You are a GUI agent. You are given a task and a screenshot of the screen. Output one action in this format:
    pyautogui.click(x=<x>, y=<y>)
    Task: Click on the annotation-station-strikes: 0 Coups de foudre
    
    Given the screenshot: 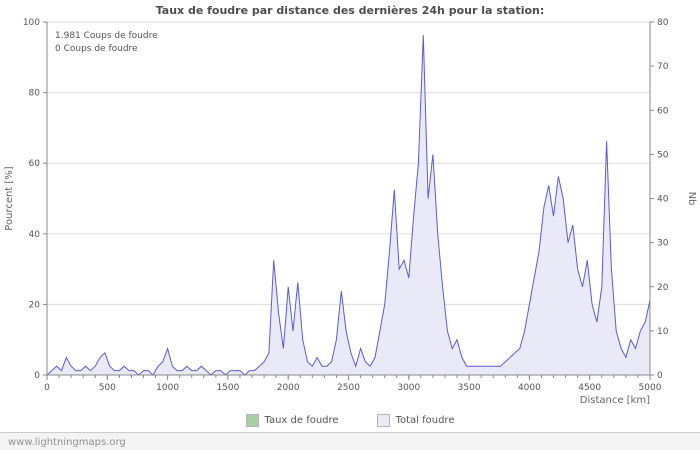 What is the action you would take?
    pyautogui.click(x=96, y=49)
    